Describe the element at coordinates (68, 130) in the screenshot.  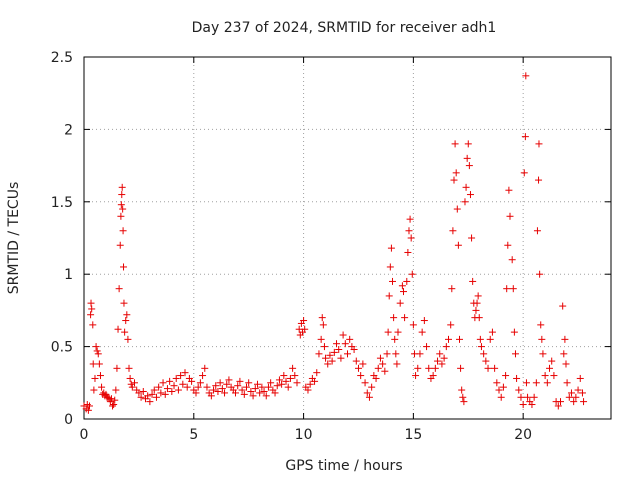
I see `y-tick-label: 2` at that location.